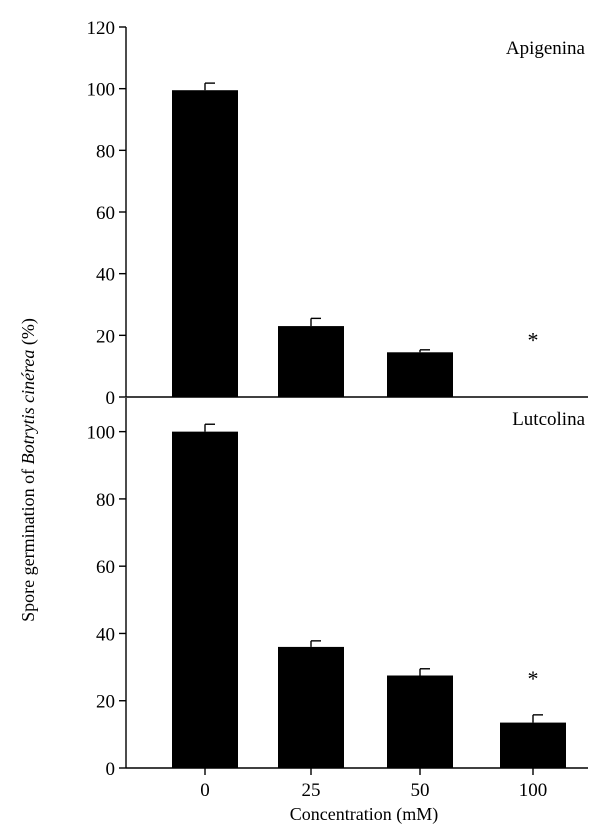 The width and height of the screenshot is (604, 830). What do you see at coordinates (533, 790) in the screenshot?
I see `x-tick-label: 100` at bounding box center [533, 790].